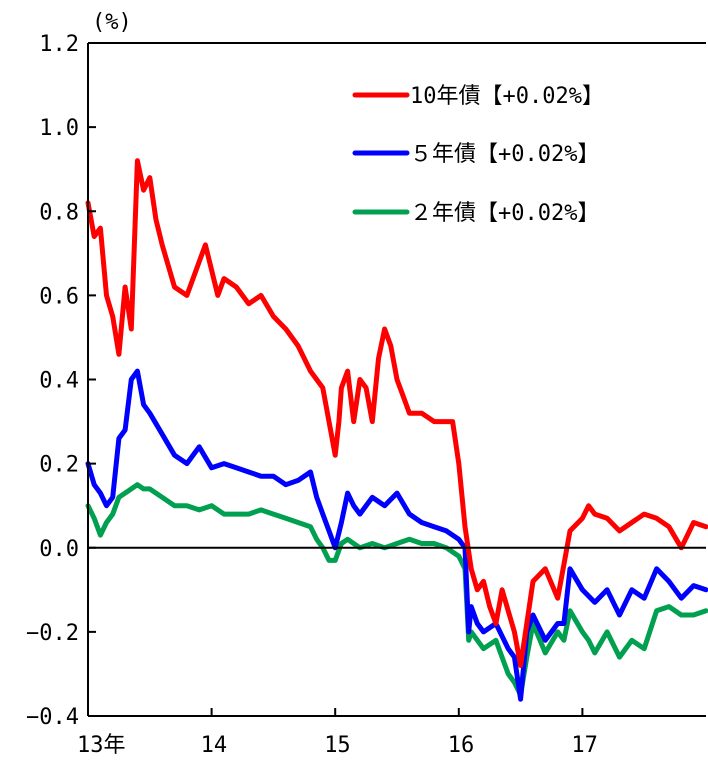  What do you see at coordinates (214, 745) in the screenshot?
I see `x-tick-label: 14` at bounding box center [214, 745].